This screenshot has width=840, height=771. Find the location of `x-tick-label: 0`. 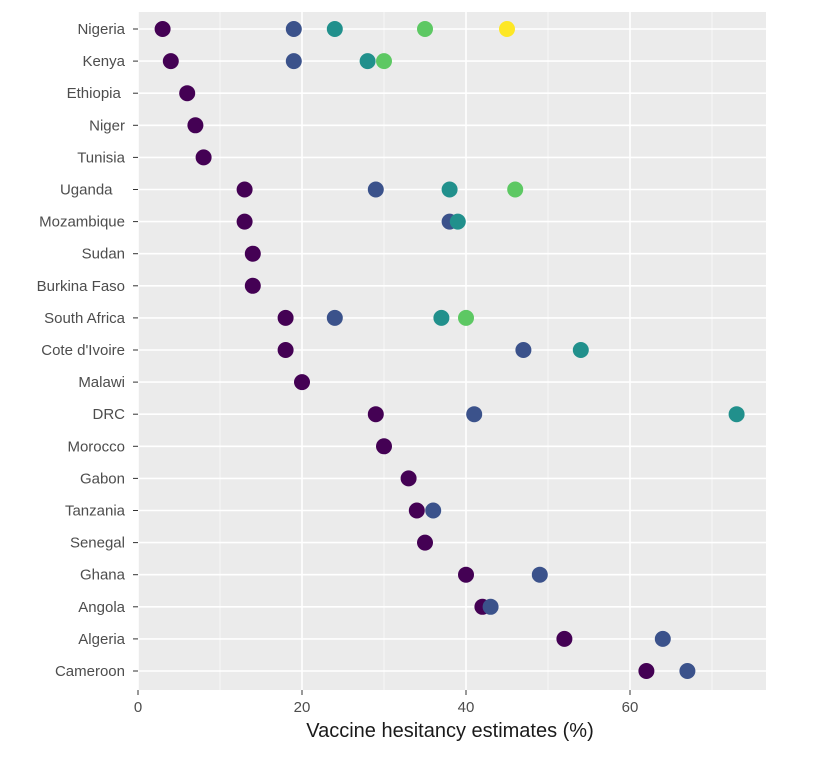

x-tick-label: 0 is located at coordinates (138, 707).